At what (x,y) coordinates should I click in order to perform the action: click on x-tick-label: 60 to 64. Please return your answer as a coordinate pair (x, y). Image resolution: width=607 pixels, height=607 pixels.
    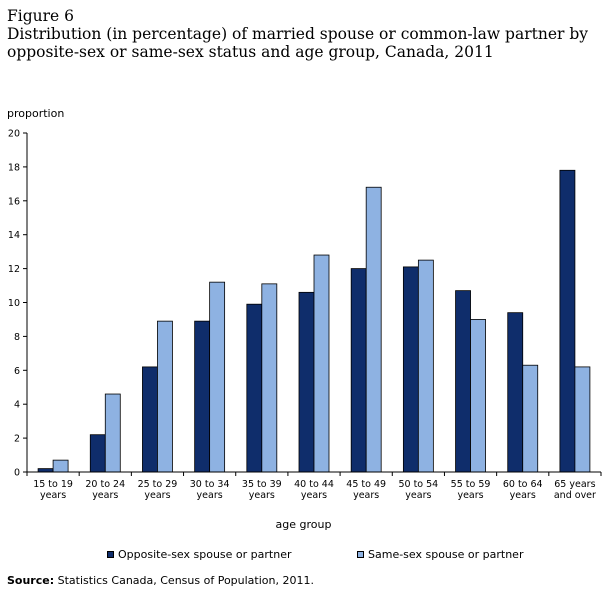
    Looking at the image, I should click on (523, 484).